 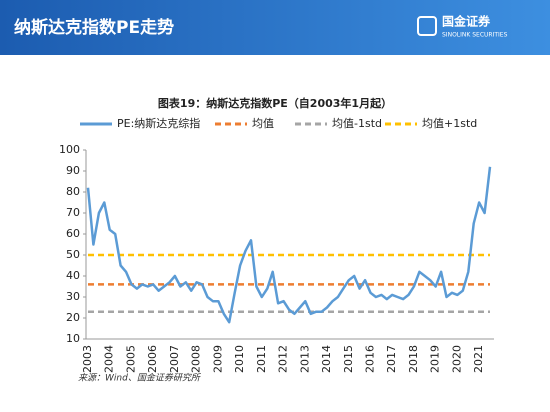 What do you see at coordinates (73, 338) in the screenshot?
I see `y-tick-label: 10` at bounding box center [73, 338].